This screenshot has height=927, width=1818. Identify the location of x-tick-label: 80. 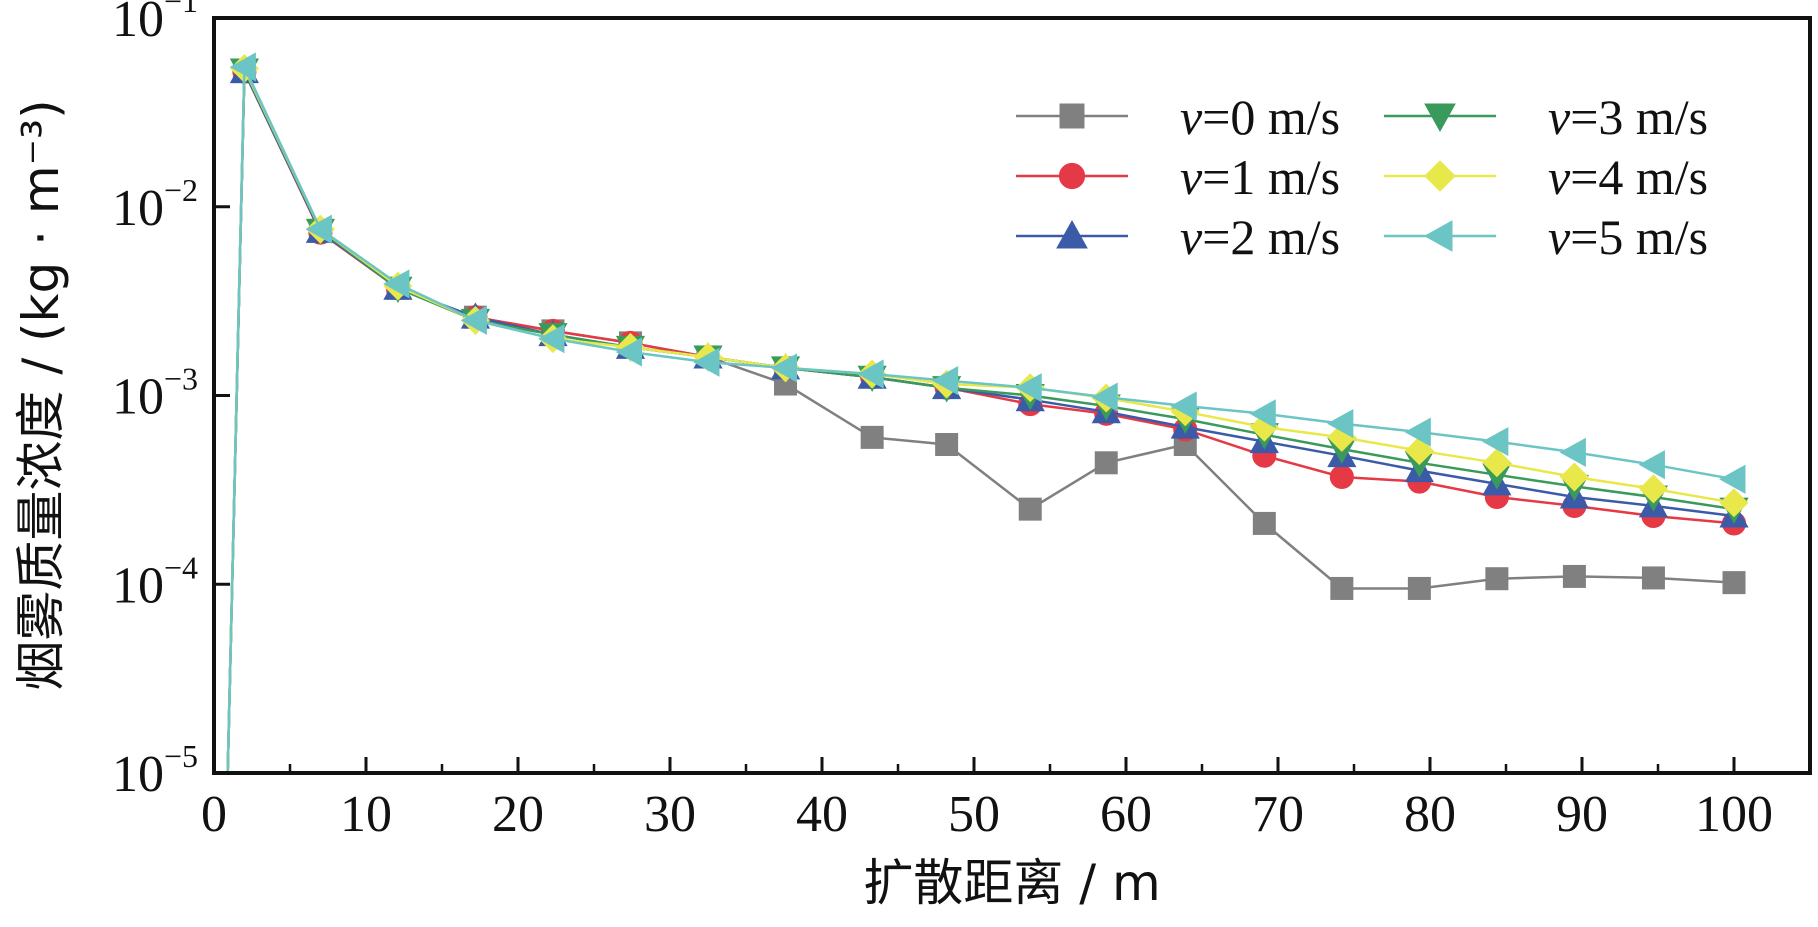
(1430, 814).